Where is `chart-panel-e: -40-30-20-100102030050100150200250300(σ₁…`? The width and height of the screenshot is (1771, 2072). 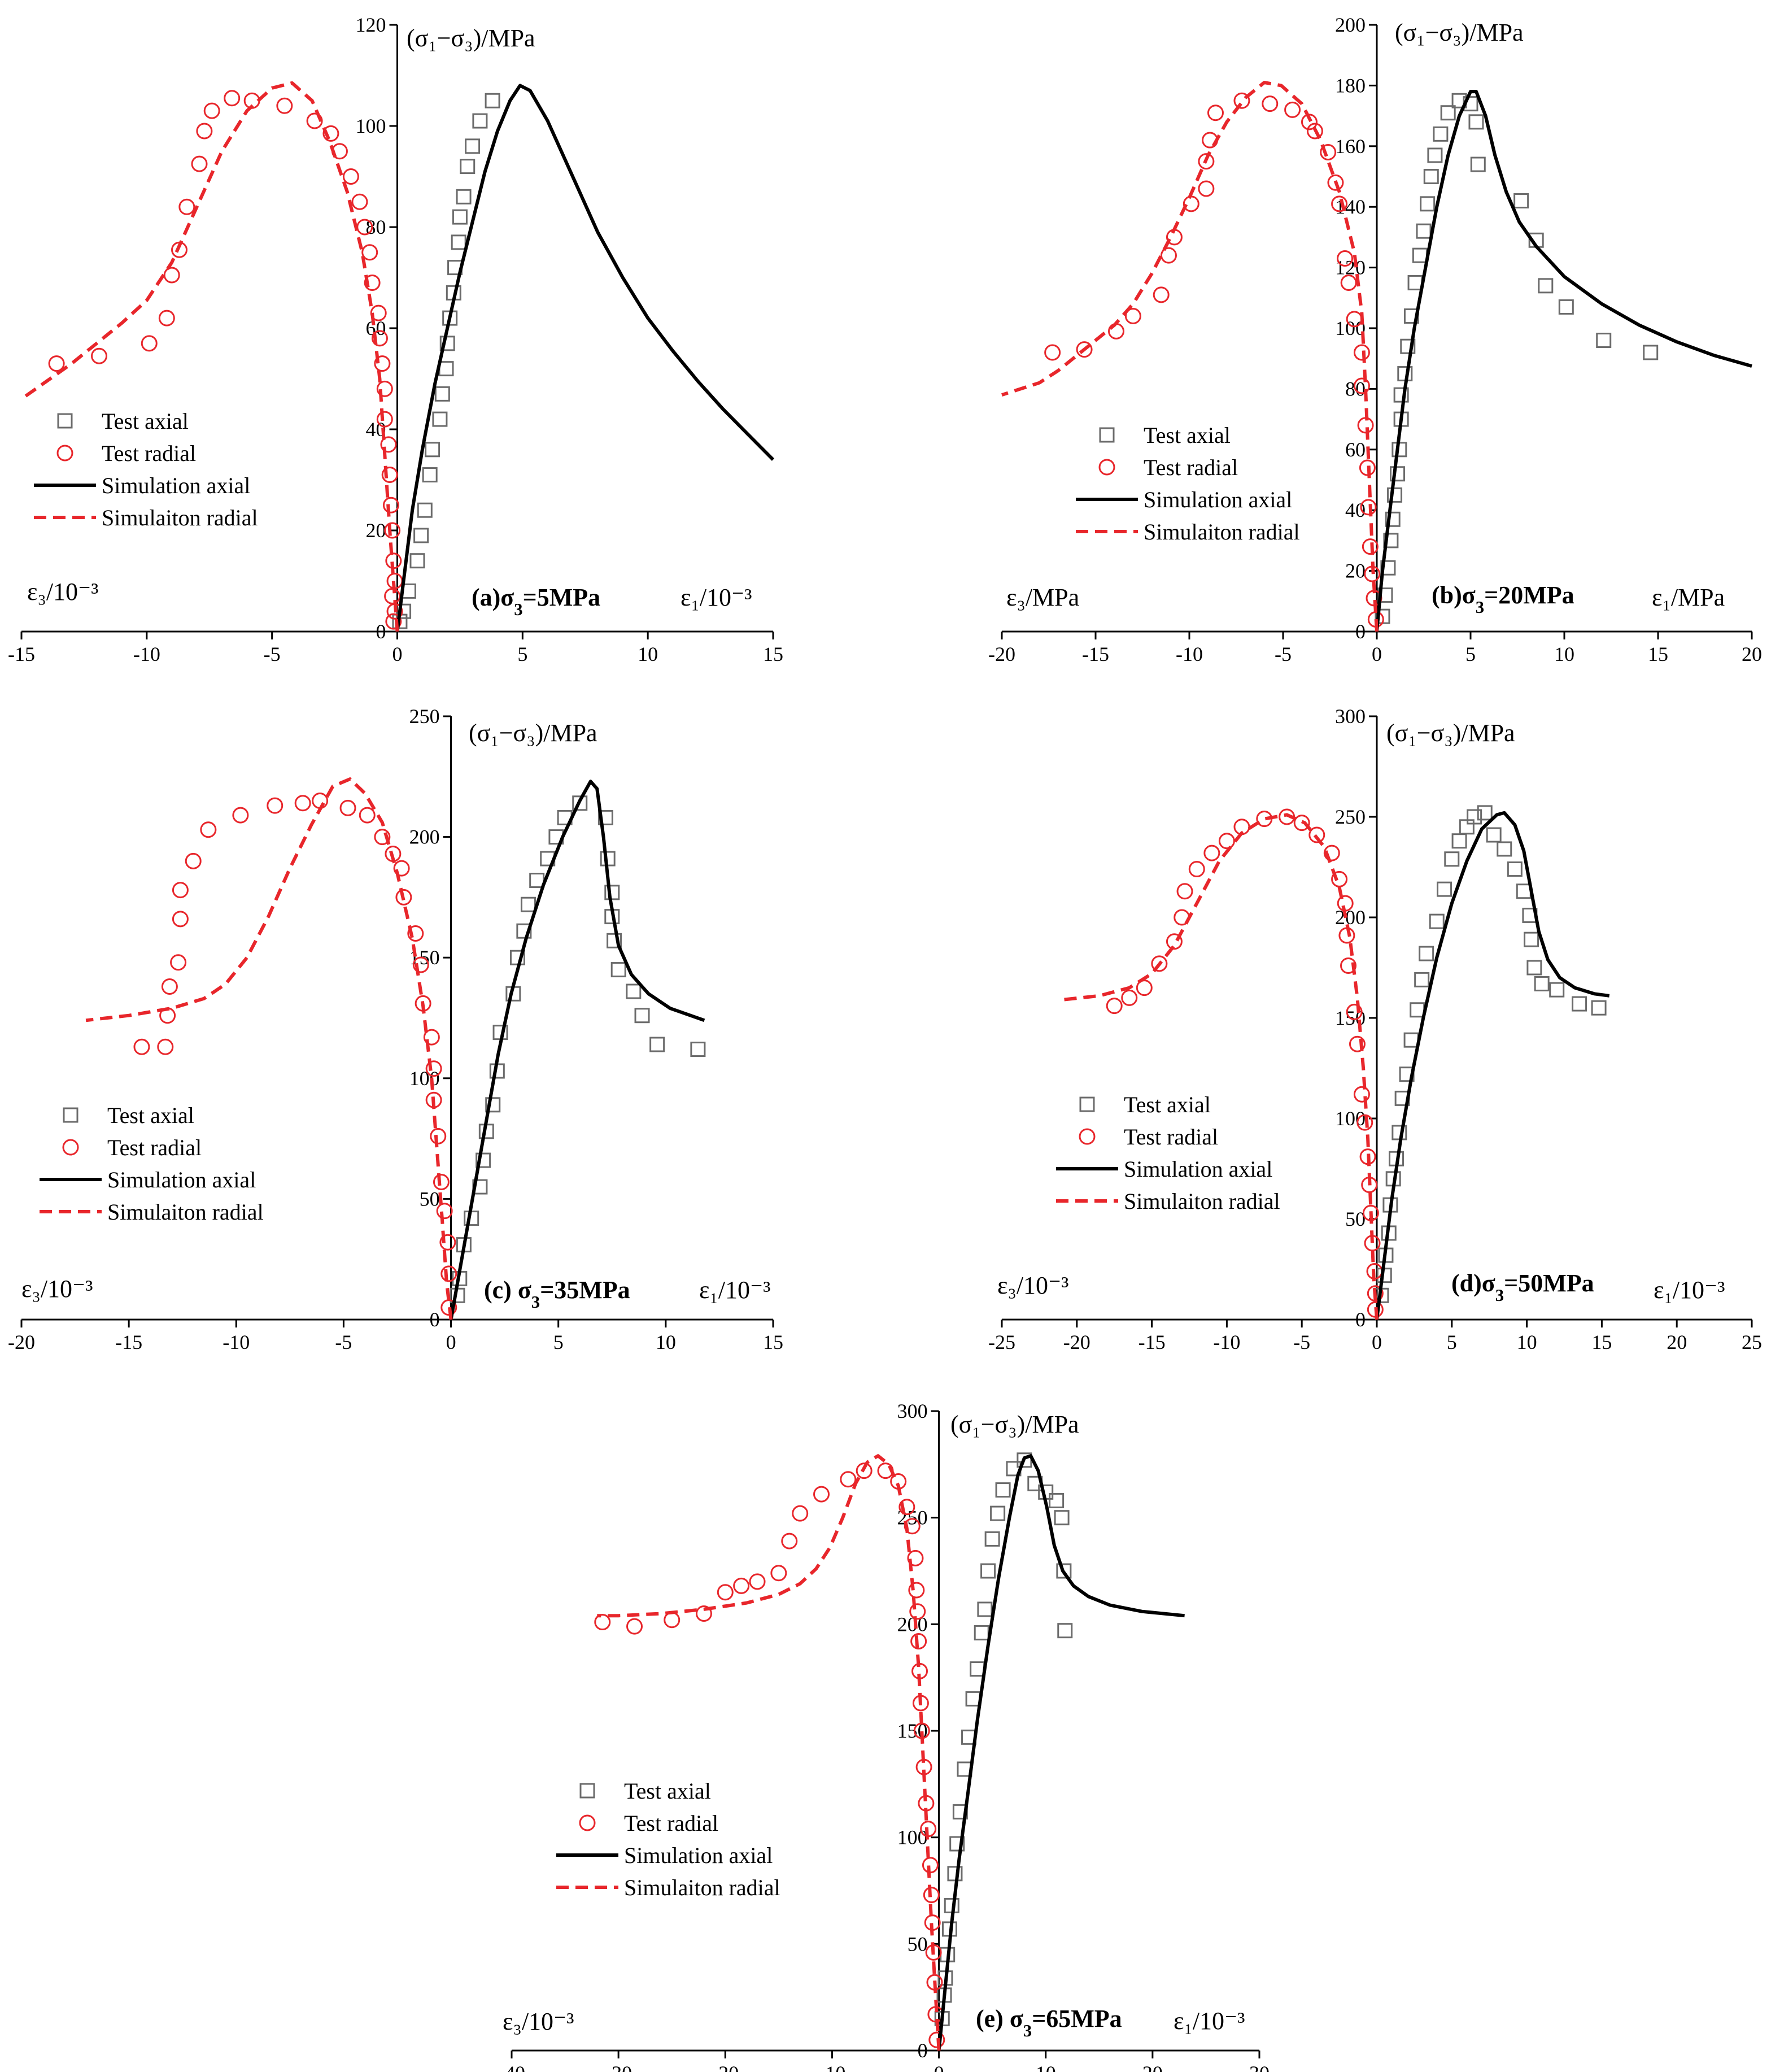 chart-panel-e: -40-30-20-100102030050100150200250300(σ₁… is located at coordinates (884, 1736).